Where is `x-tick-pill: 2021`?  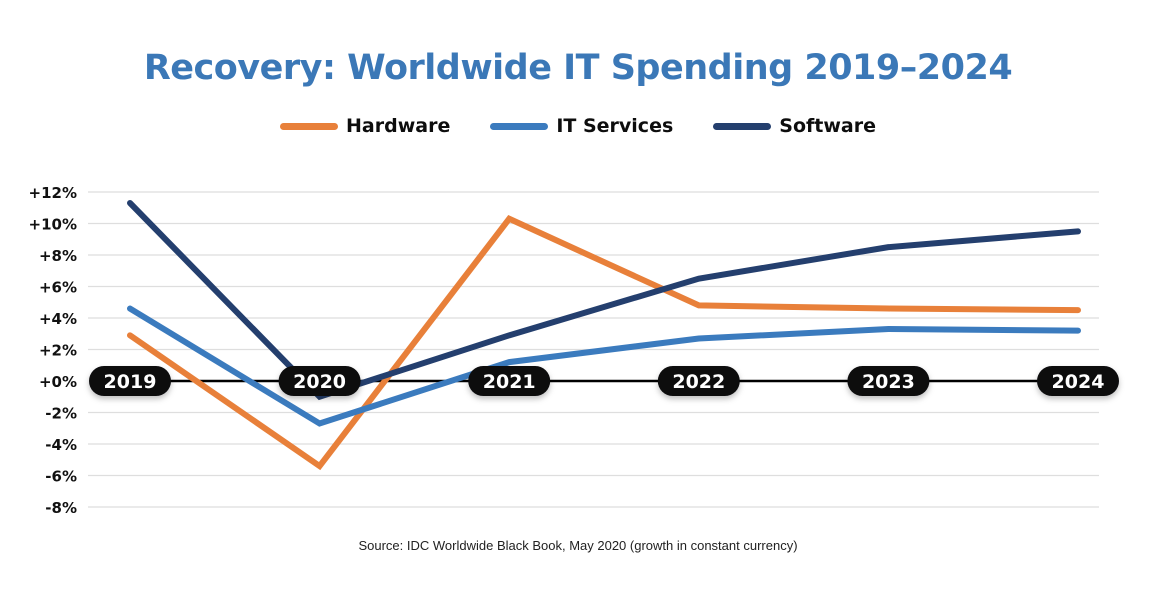
x-tick-pill: 2021 is located at coordinates (509, 381).